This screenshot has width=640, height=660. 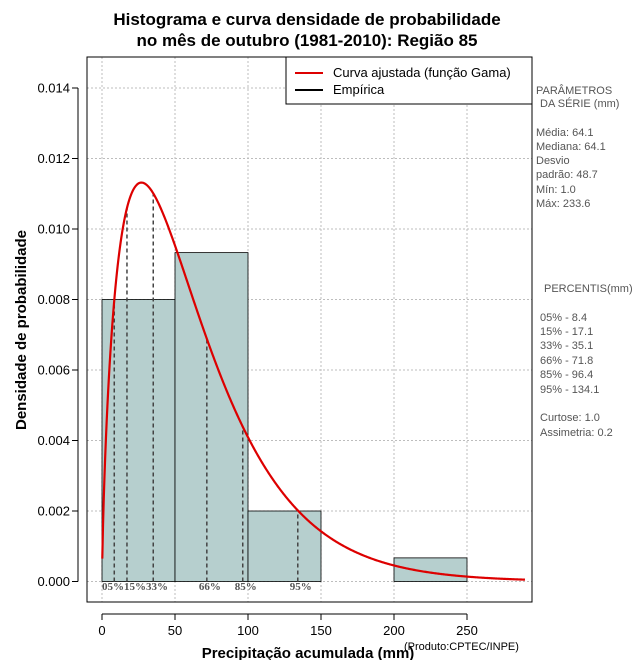 I want to click on chart-title-line-2: no mês de outubro (1981-2010): Região 85, so click(x=306, y=40).